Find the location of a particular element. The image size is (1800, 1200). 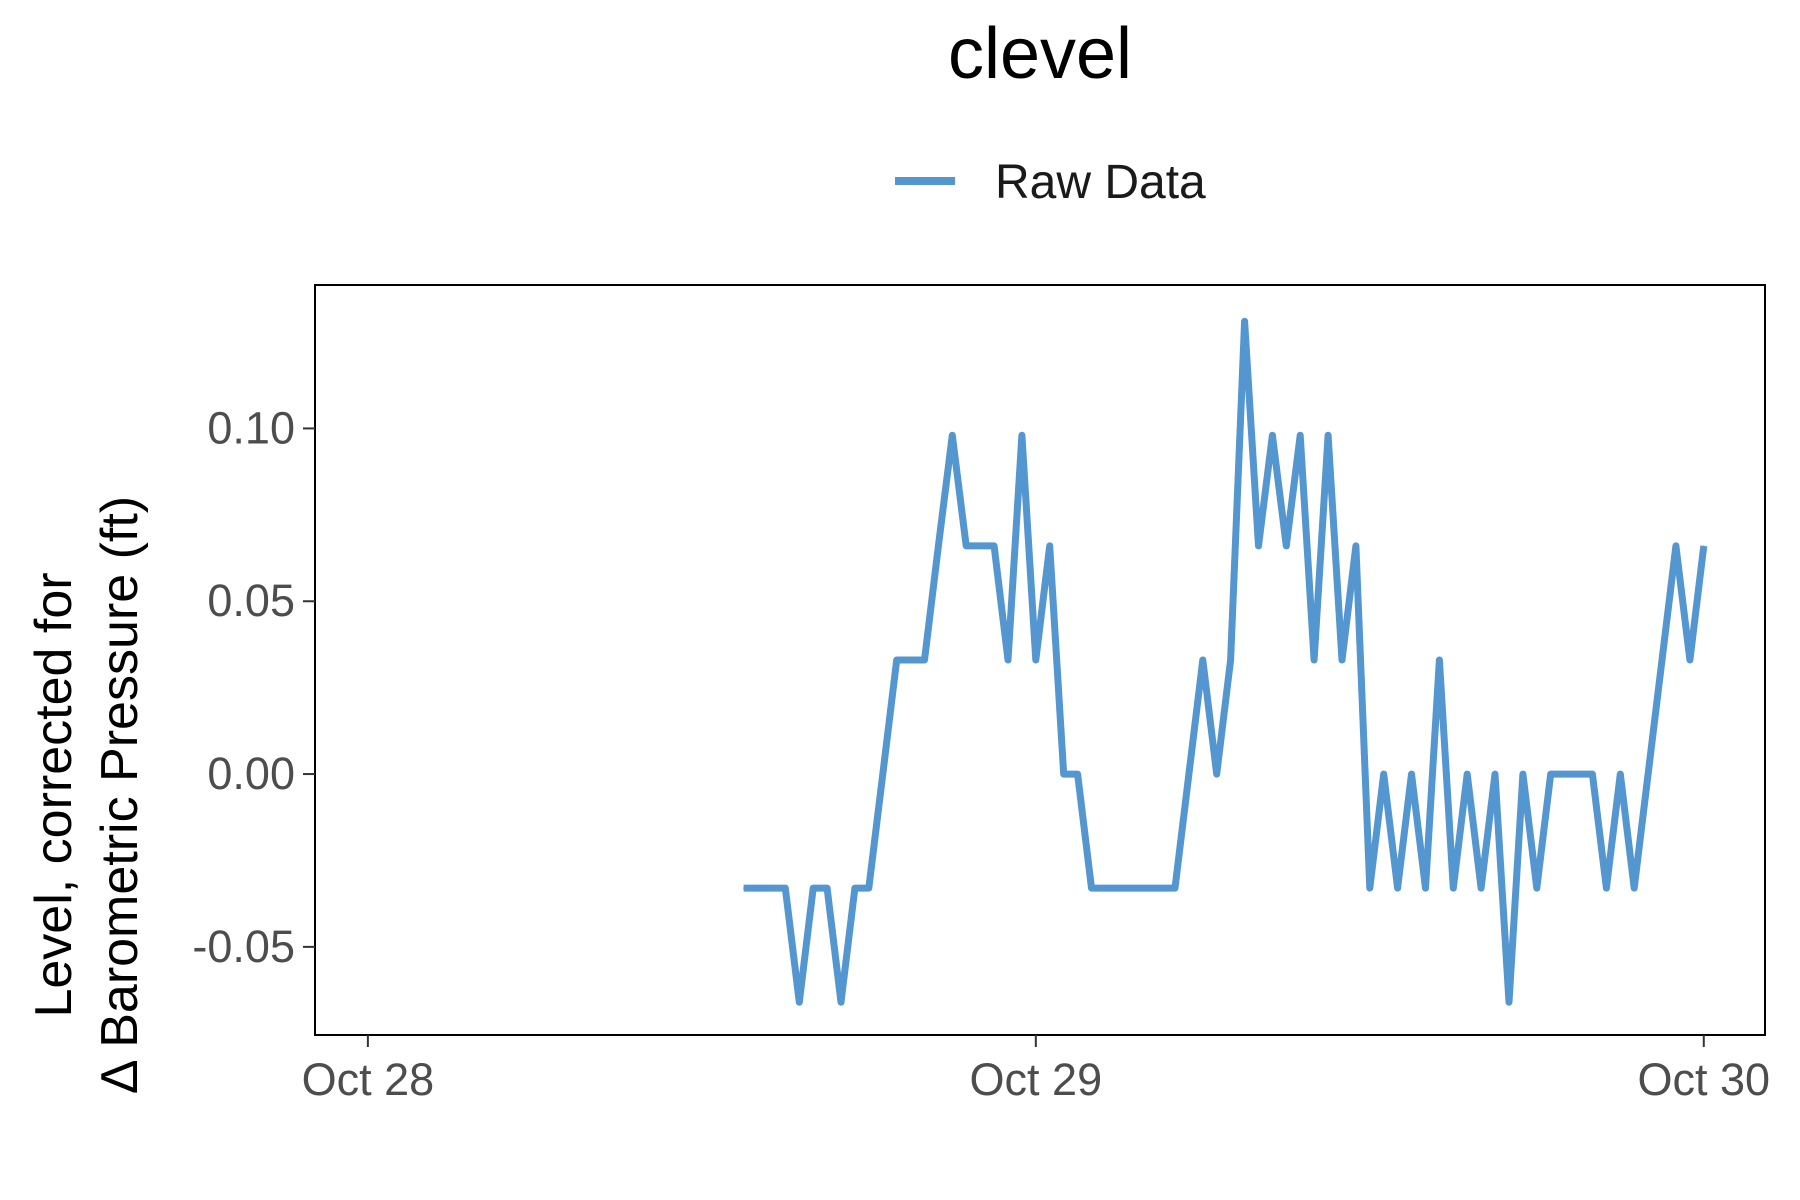

legend: Raw Data is located at coordinates (1050, 182).